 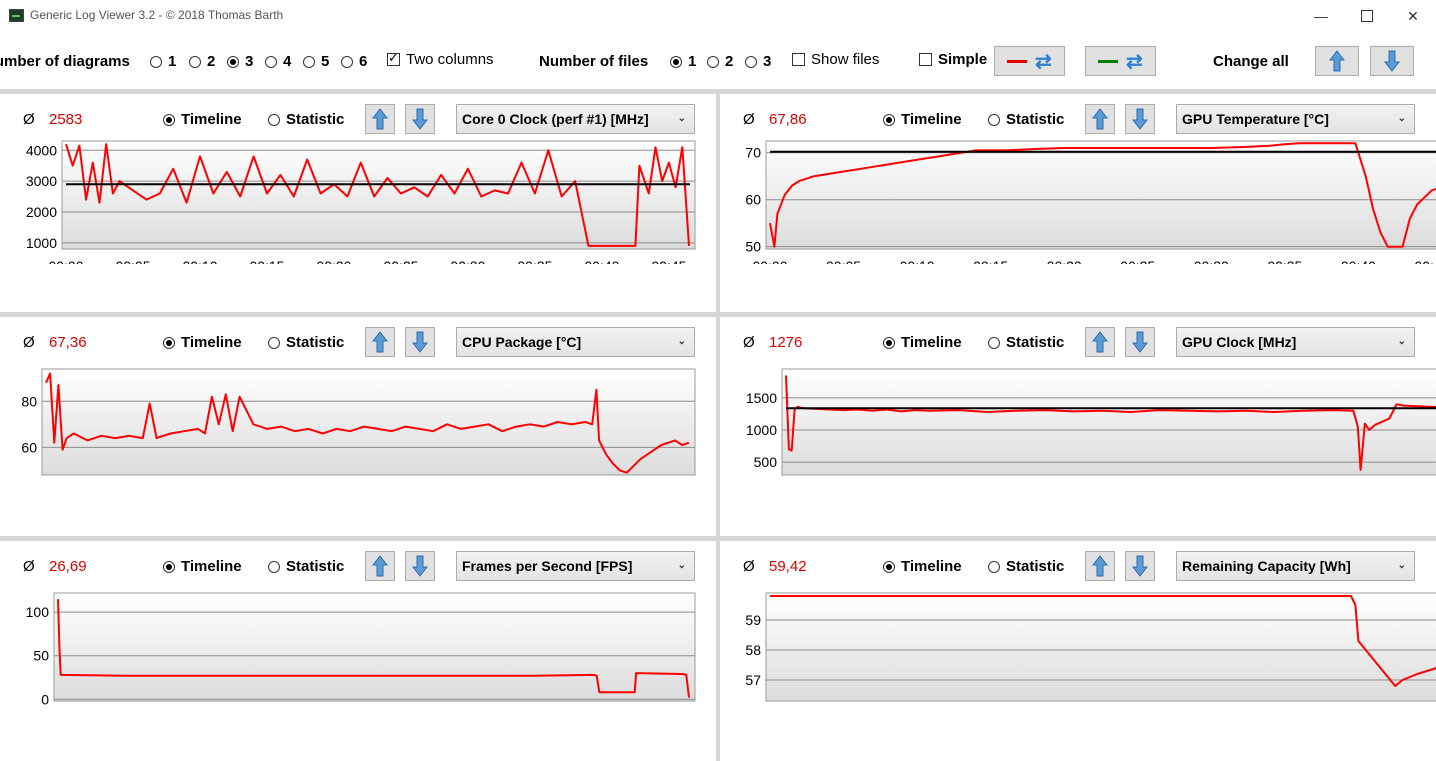 I want to click on sensor-name: Frames per Second [FPS], so click(x=547, y=566).